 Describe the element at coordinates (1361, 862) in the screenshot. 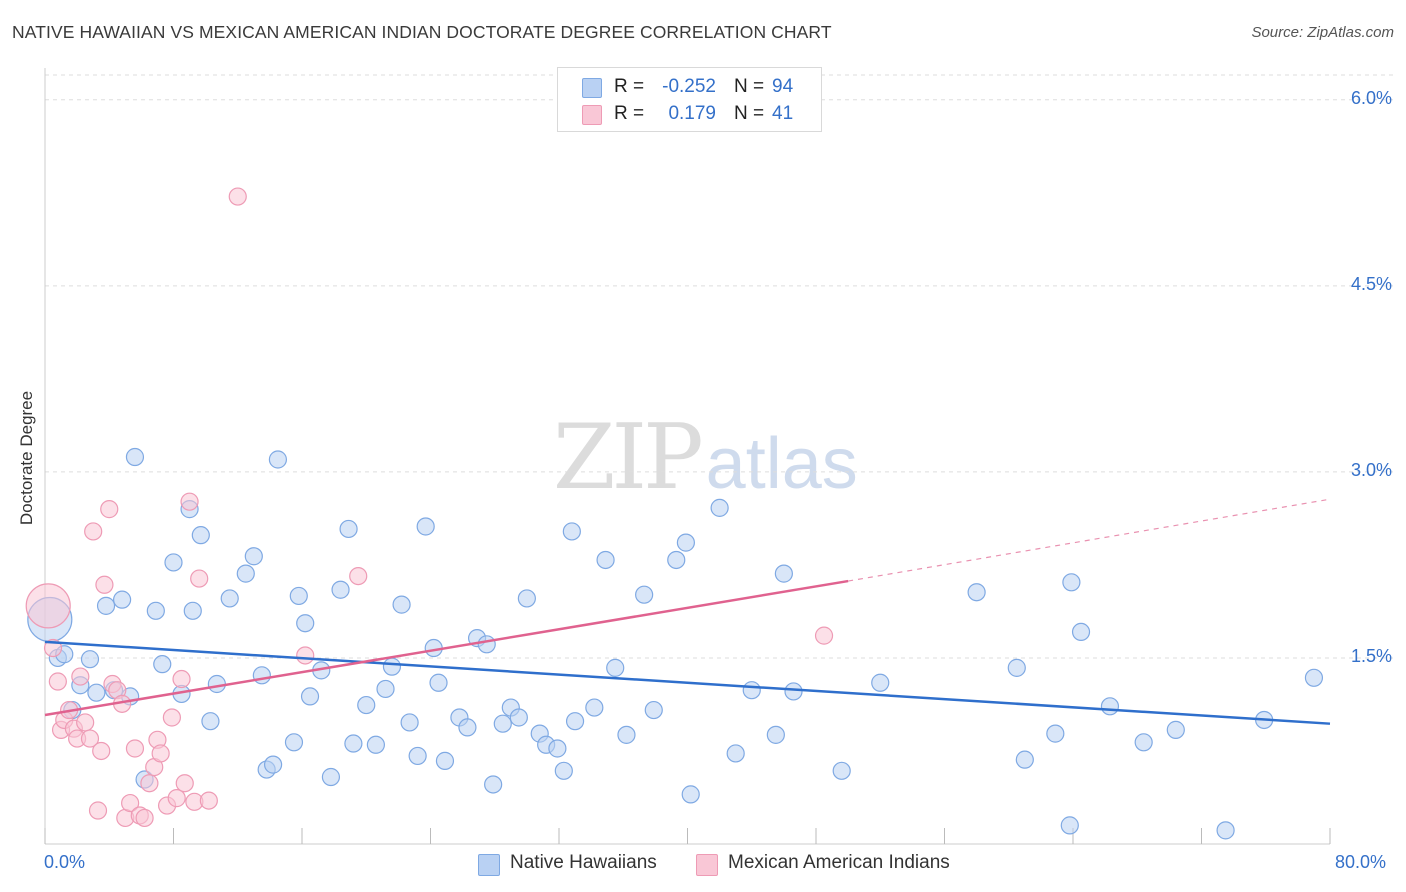

I see `x-tick-label-max: 80.0%` at that location.